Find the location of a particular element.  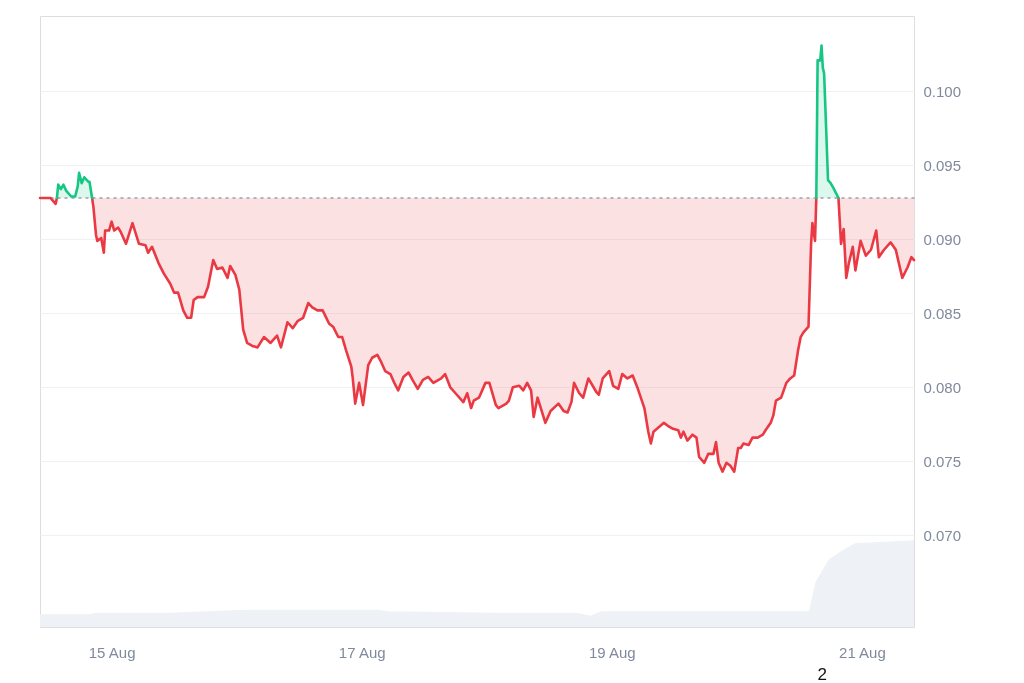

y-tick-label: 0.100 is located at coordinates (942, 91).